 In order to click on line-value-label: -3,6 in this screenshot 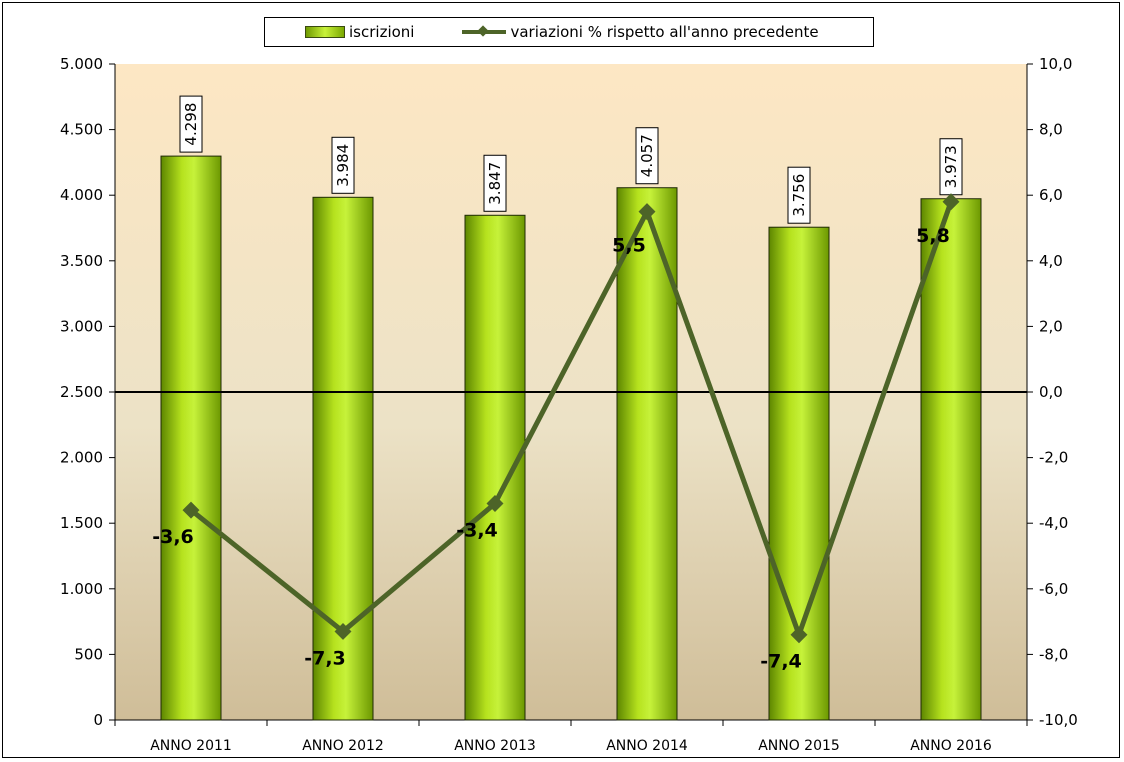, I will do `click(173, 537)`.